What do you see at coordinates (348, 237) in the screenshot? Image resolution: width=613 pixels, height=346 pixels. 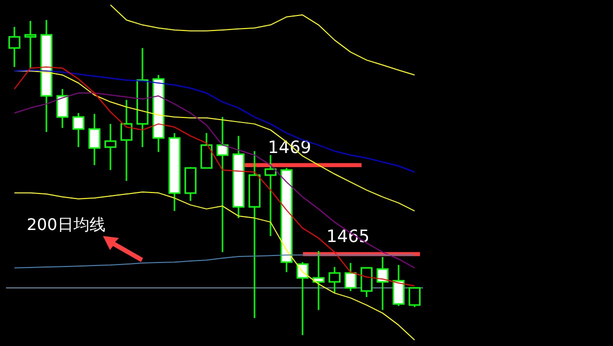 I see `ref-line-label: 1465` at bounding box center [348, 237].